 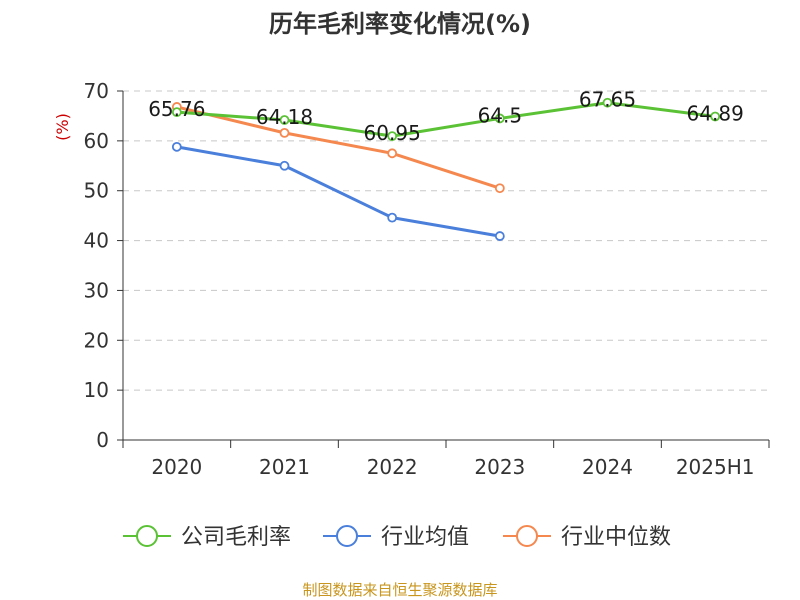 I want to click on x-tick-label: 2024, so click(x=607, y=467).